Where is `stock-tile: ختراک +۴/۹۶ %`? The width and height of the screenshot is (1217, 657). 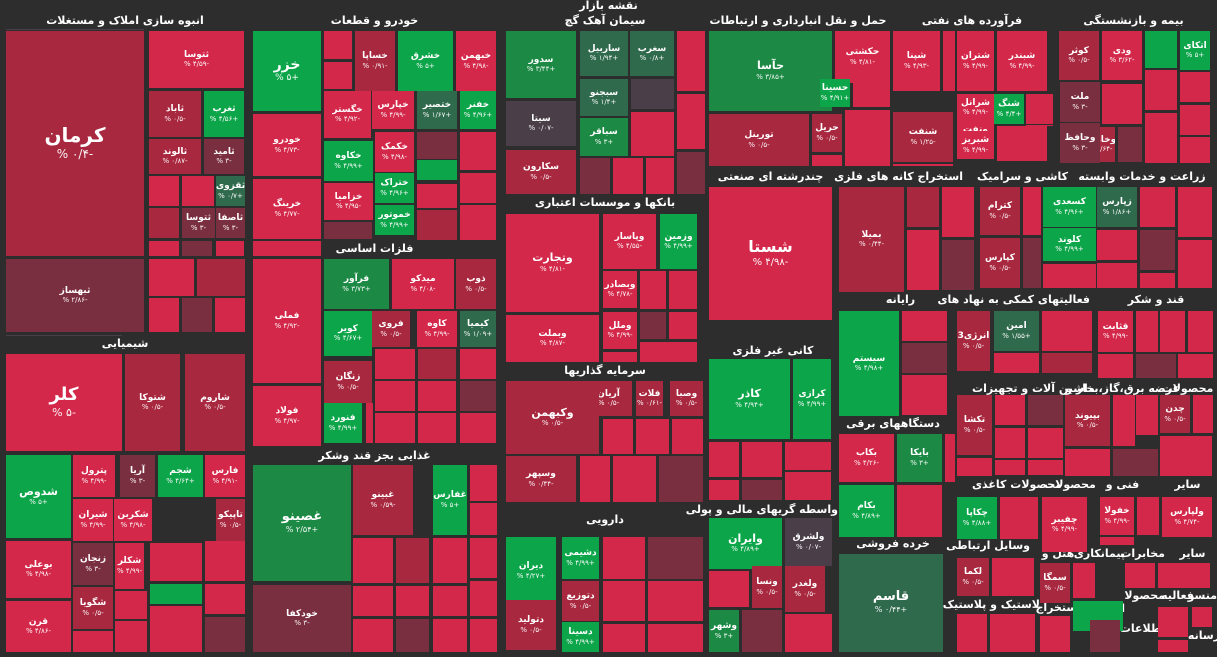 stock-tile: ختراک +۴/۹۶ % is located at coordinates (394, 188).